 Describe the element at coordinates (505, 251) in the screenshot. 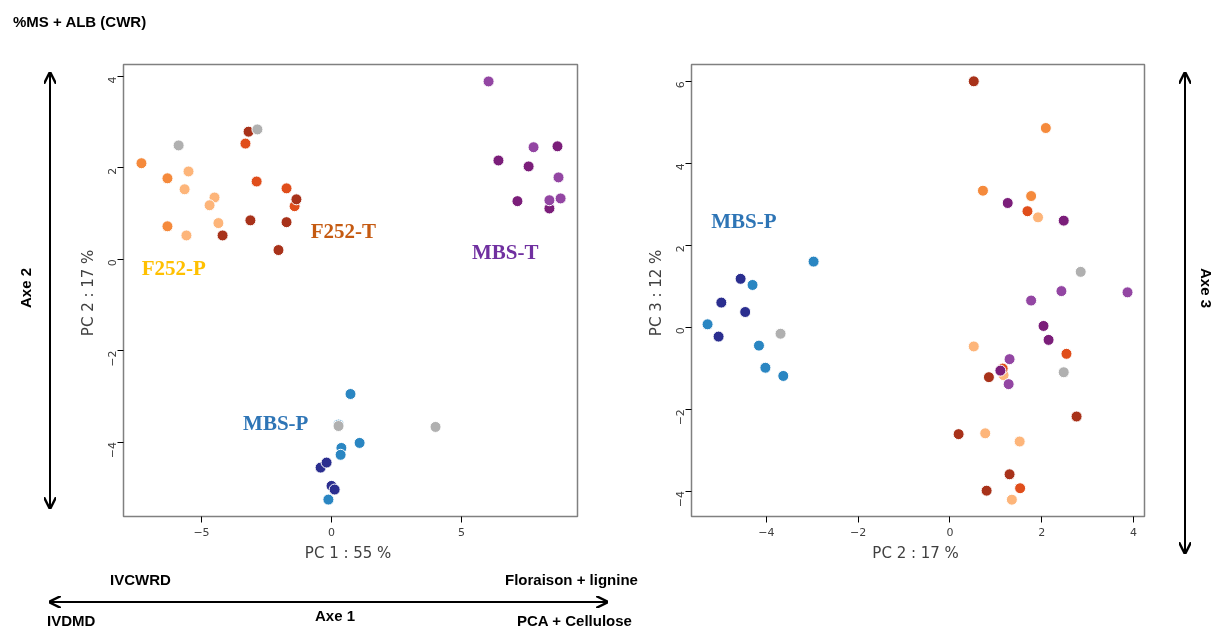

I see `annotation: MBS-T` at that location.